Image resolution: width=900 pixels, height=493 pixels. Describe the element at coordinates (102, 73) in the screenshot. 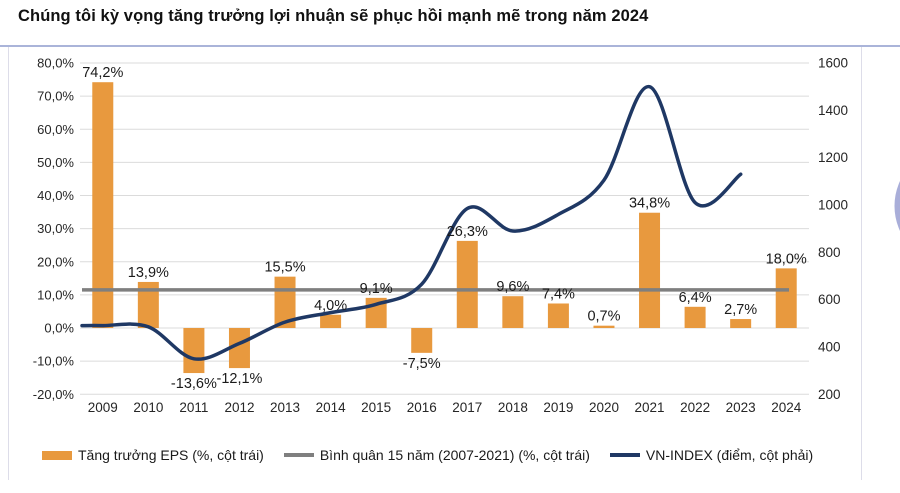

I see `eps-data-label: 74,2%` at that location.